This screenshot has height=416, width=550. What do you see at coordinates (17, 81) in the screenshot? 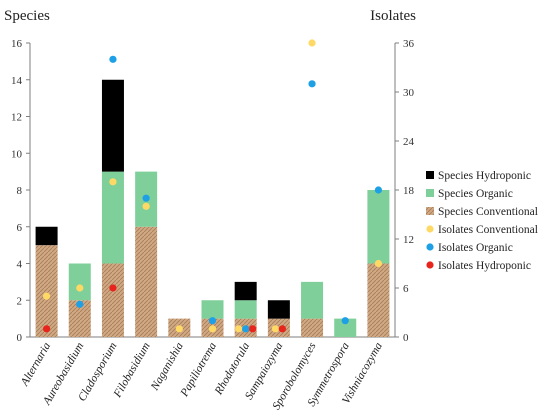
I see `left-tick-label: 14` at bounding box center [17, 81].